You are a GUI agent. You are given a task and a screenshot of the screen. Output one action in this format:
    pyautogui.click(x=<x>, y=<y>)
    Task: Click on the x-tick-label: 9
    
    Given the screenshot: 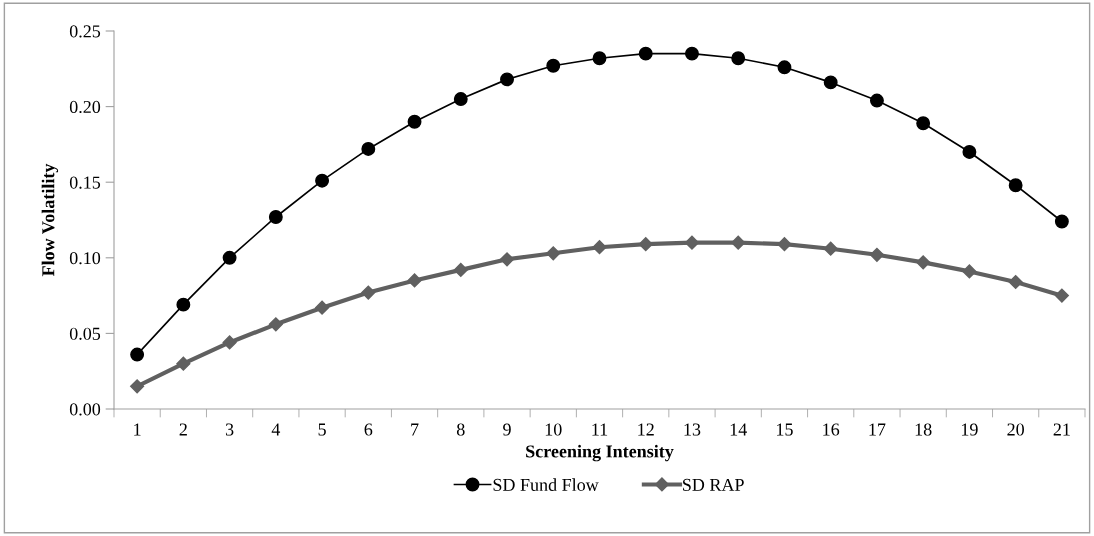 What is the action you would take?
    pyautogui.click(x=507, y=429)
    